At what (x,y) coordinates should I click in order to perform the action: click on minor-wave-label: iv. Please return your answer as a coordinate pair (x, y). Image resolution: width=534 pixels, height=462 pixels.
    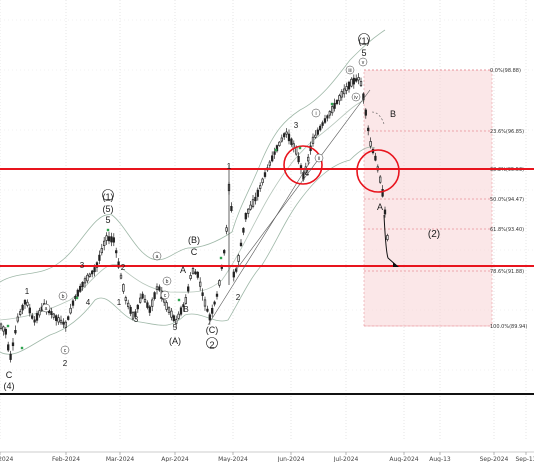
    Looking at the image, I should click on (356, 98).